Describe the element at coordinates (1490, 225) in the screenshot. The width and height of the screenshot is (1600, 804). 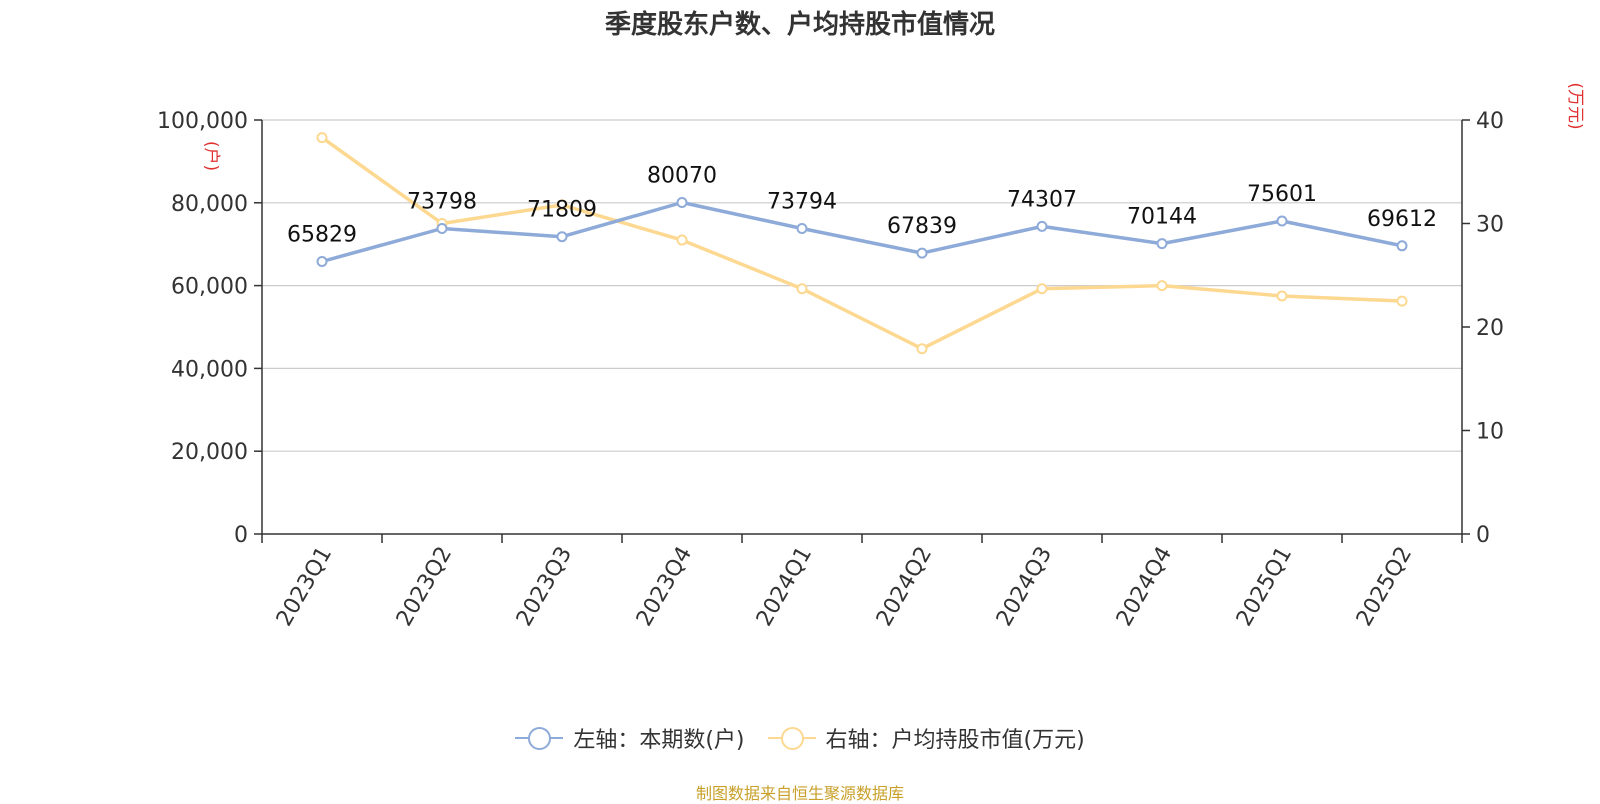
I see `y-right-tick-label: 30` at that location.